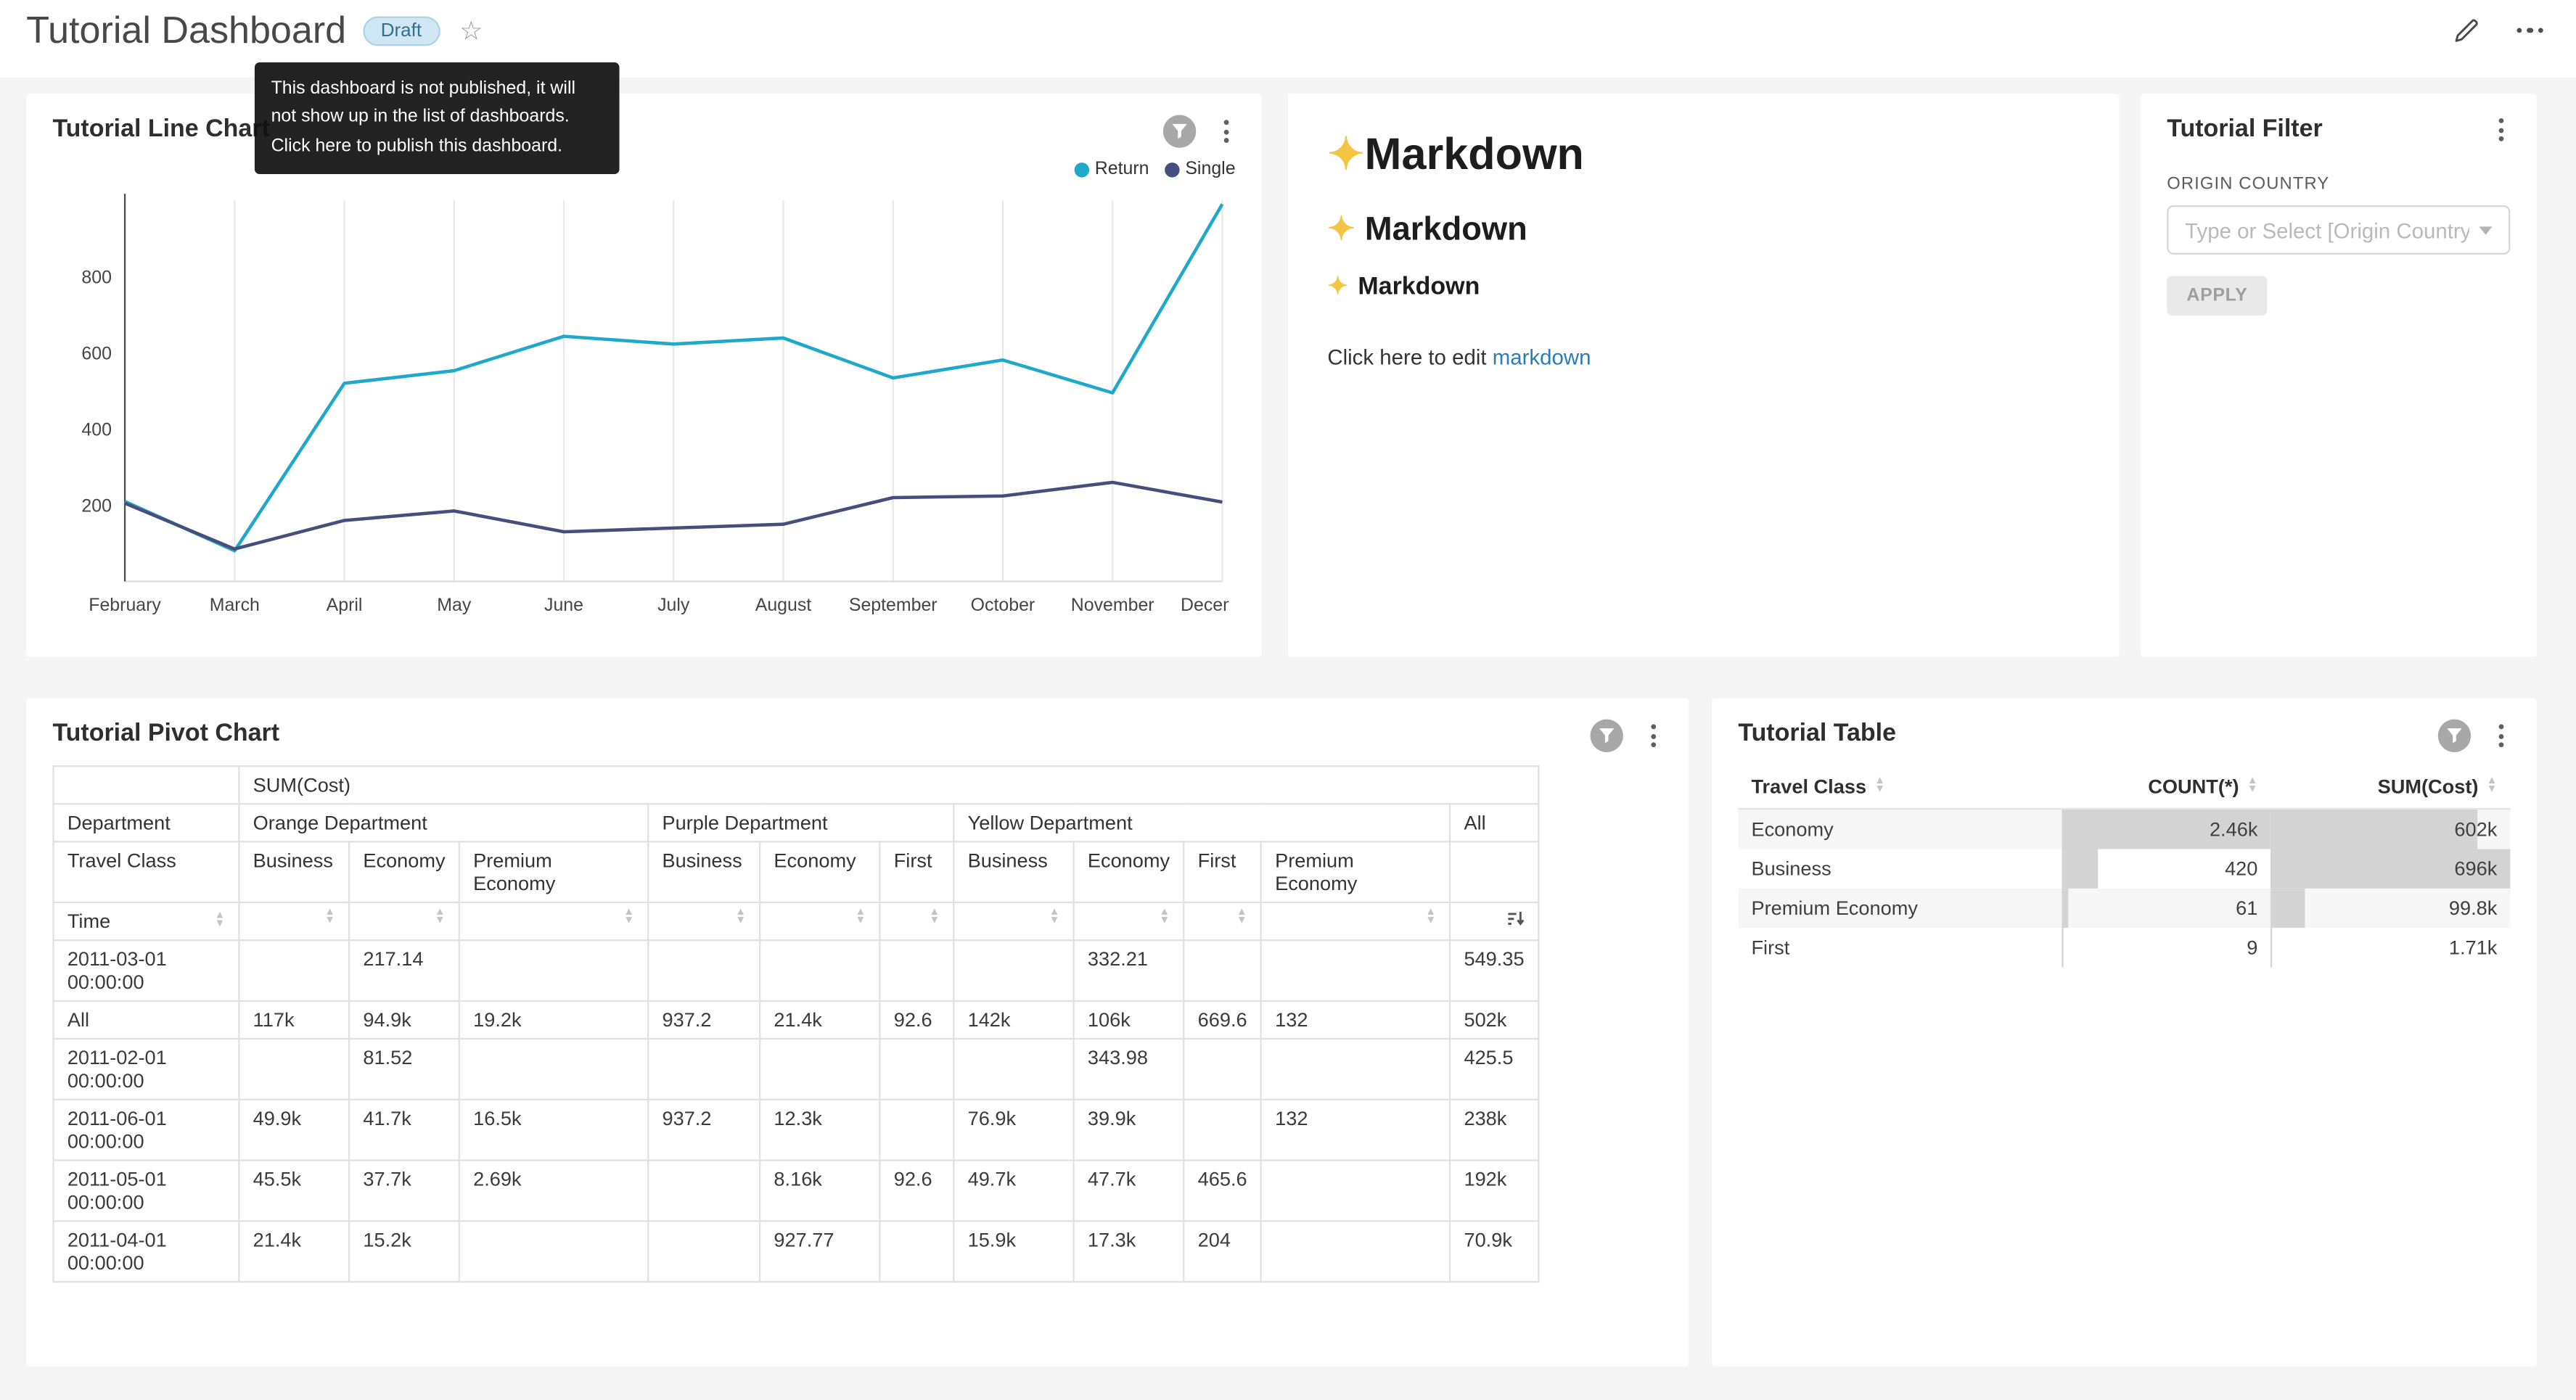 This screenshot has height=1400, width=2576. Describe the element at coordinates (1403, 286) in the screenshot. I see `markdown-h3: ✦ Markdown` at that location.